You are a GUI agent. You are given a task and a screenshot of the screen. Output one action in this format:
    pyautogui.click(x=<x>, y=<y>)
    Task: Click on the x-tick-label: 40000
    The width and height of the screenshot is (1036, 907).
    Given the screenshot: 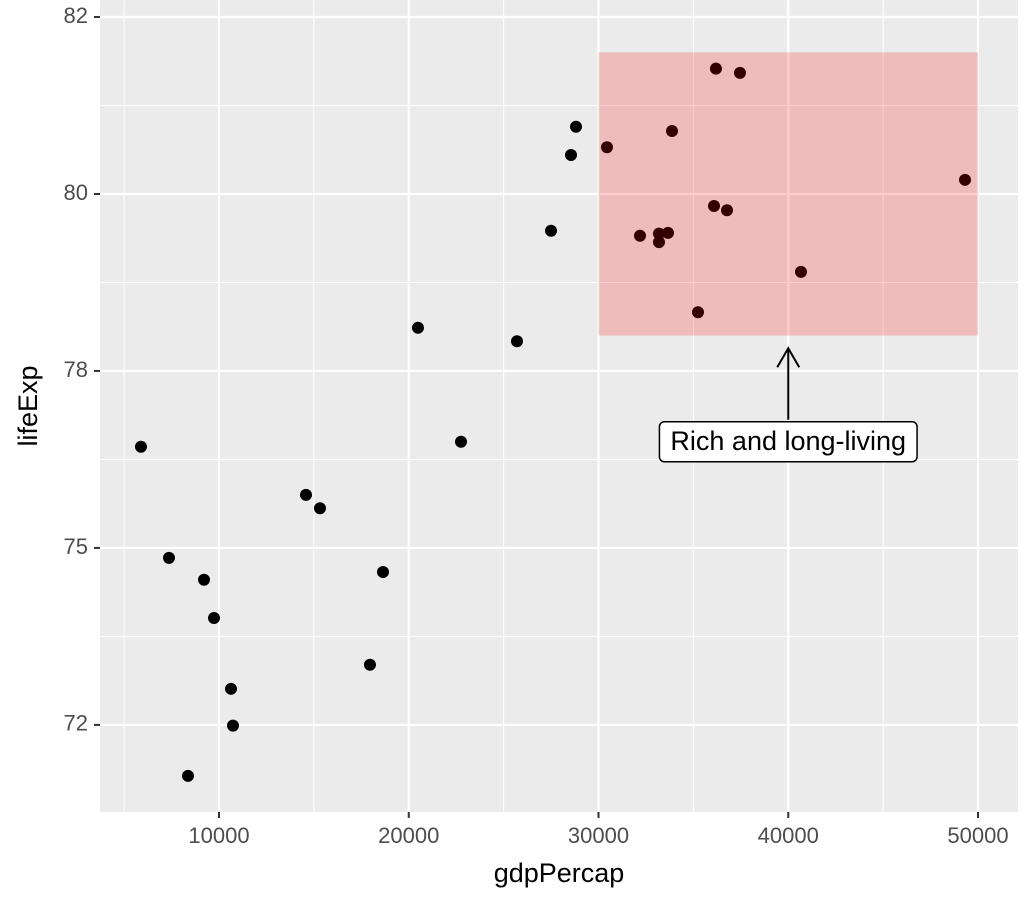 What is the action you would take?
    pyautogui.click(x=788, y=835)
    